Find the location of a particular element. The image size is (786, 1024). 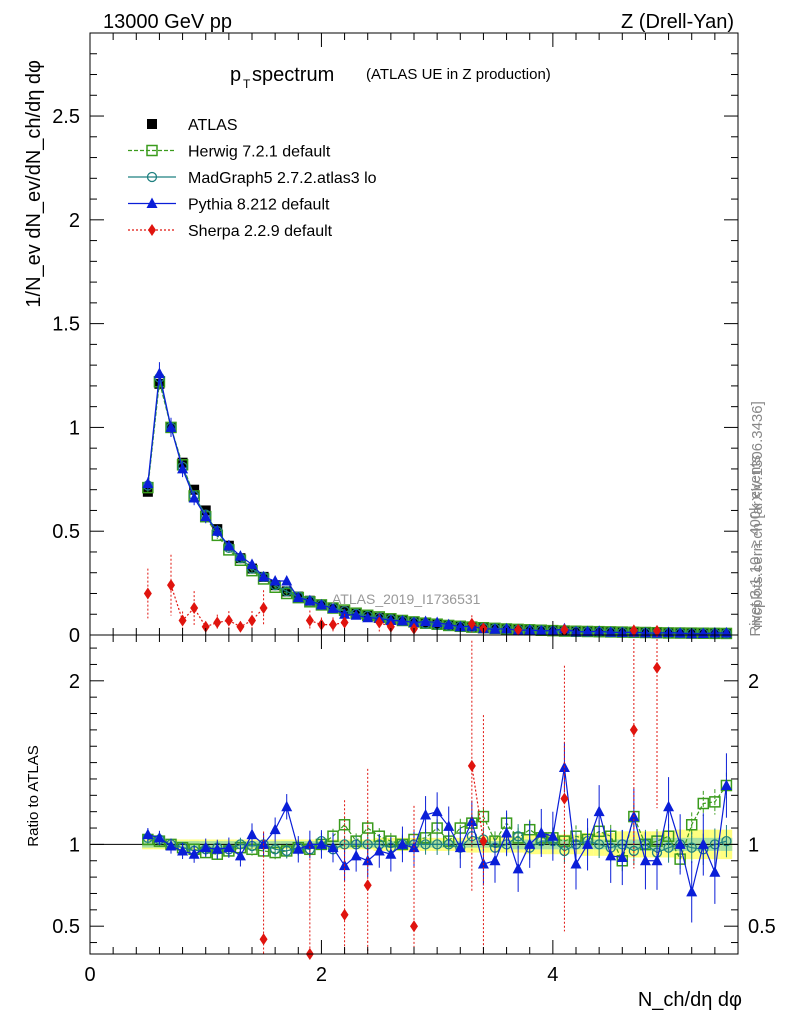

atlas-point is located at coordinates (194, 489).